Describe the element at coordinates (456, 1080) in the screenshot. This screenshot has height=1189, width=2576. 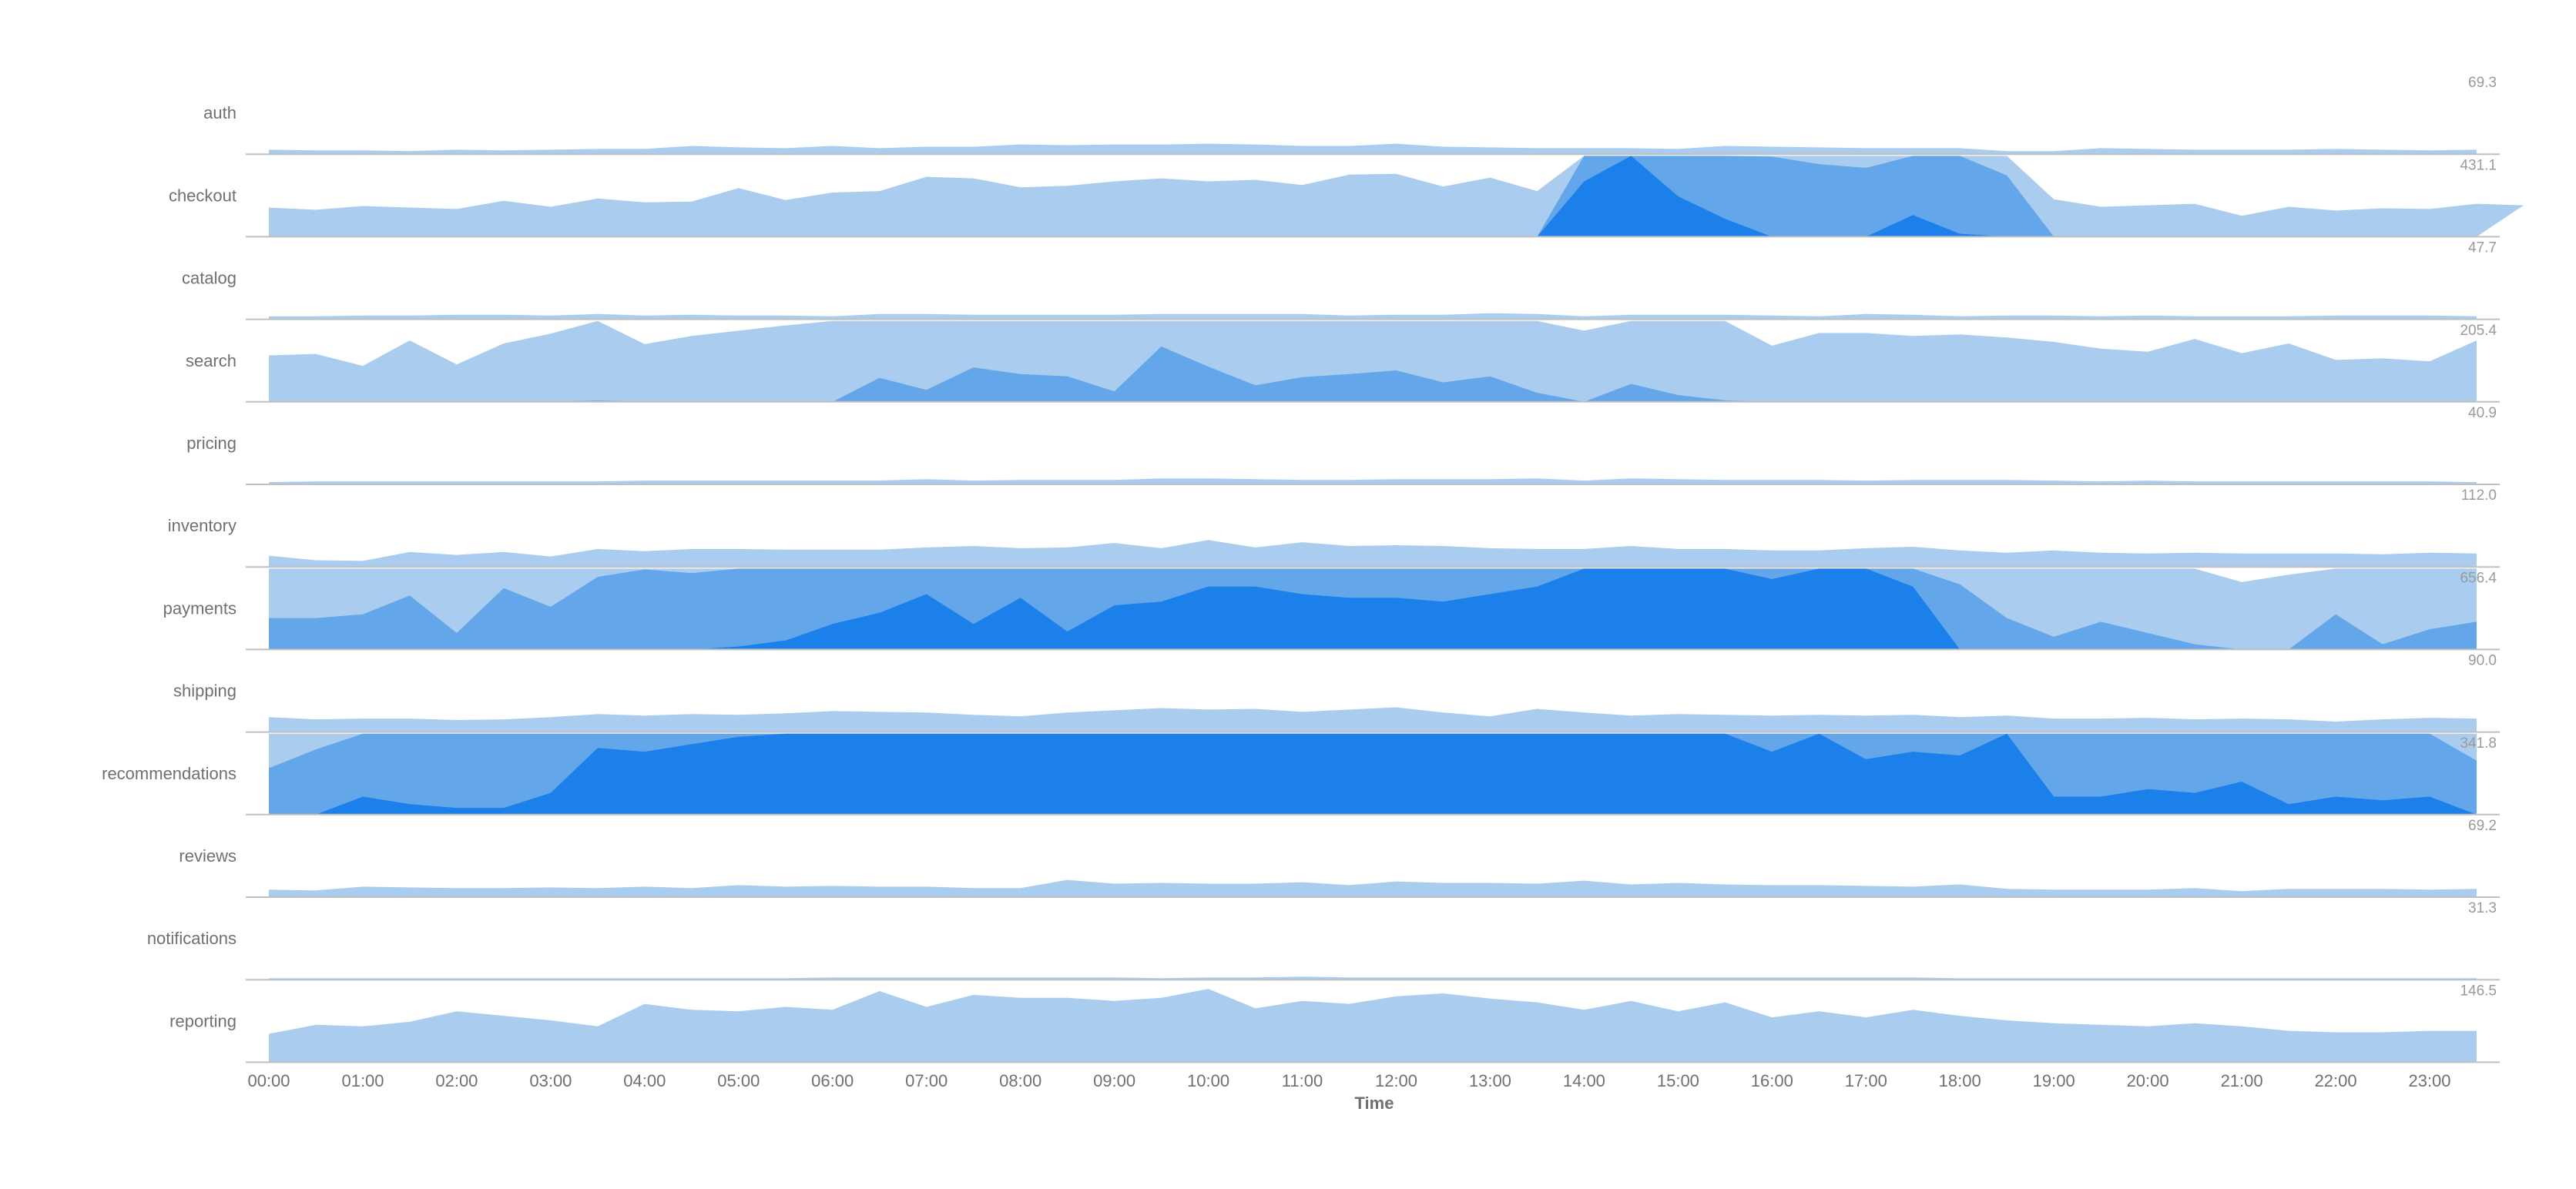
I see `x-tick-label: 02:00` at that location.